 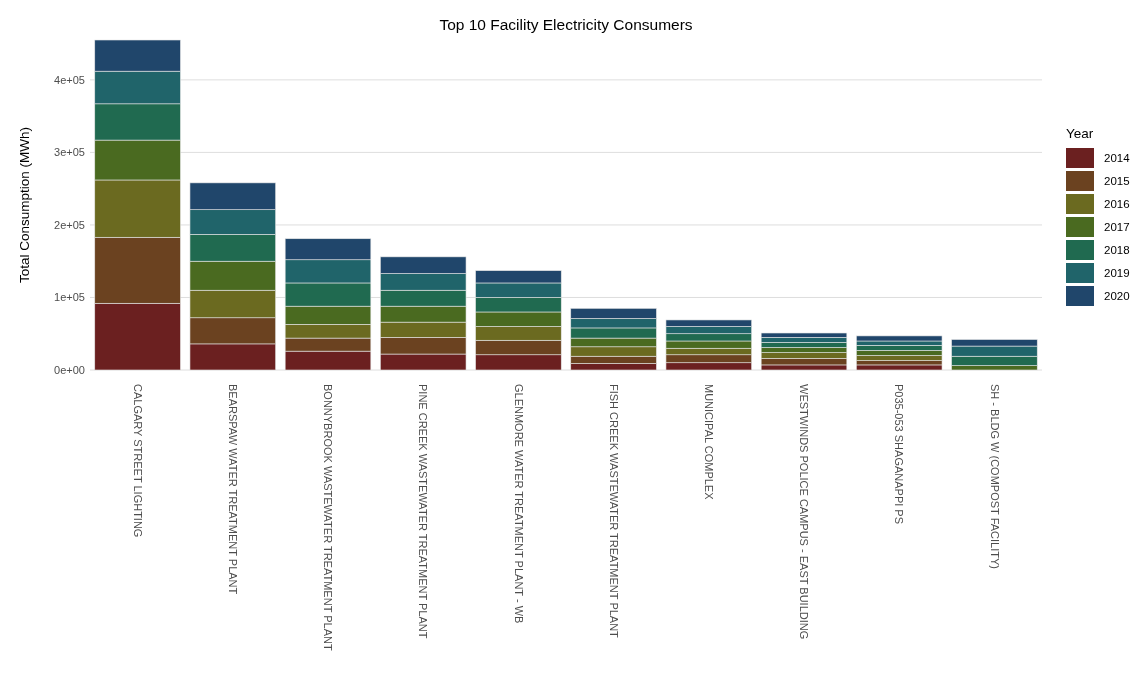 I want to click on legend-label: 2018, so click(x=1117, y=250).